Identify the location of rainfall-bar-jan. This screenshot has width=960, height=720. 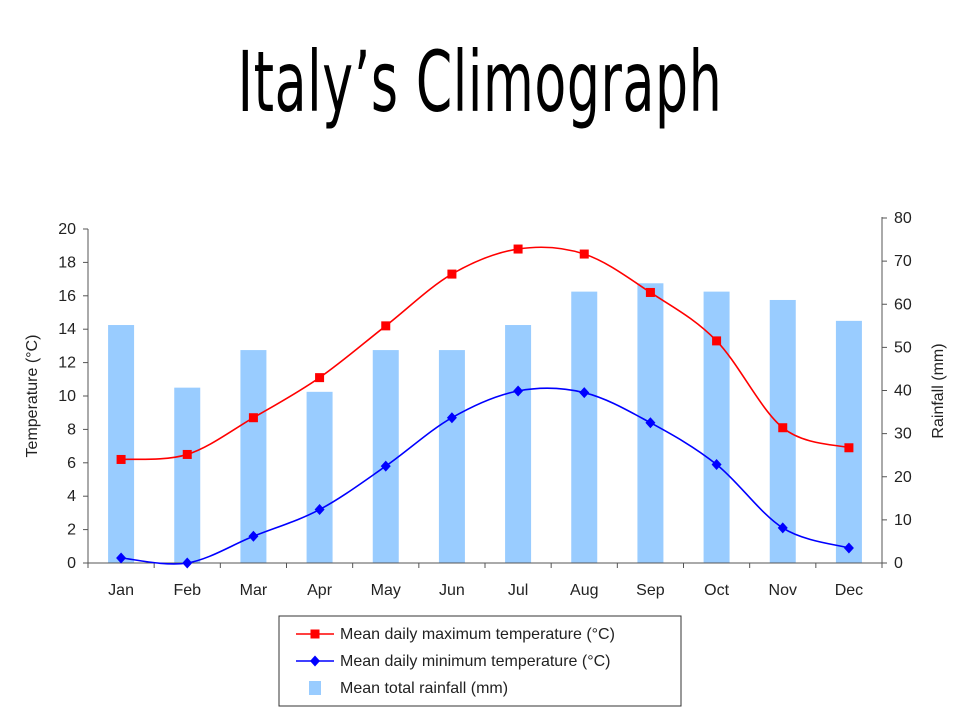
(121, 444).